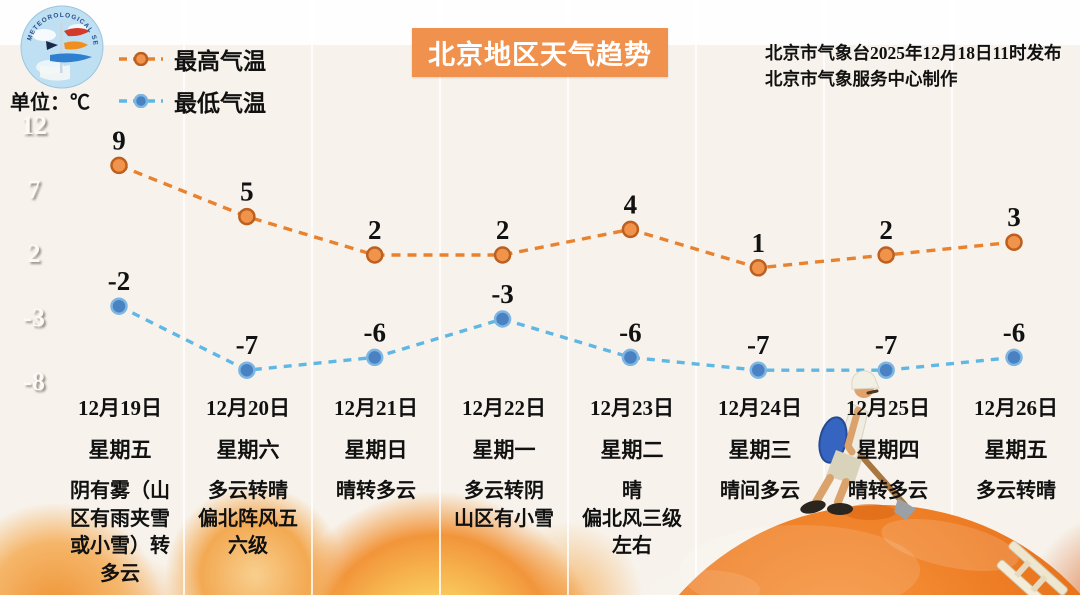 The image size is (1080, 595). Describe the element at coordinates (888, 408) in the screenshot. I see `date-label: 12月25日` at that location.